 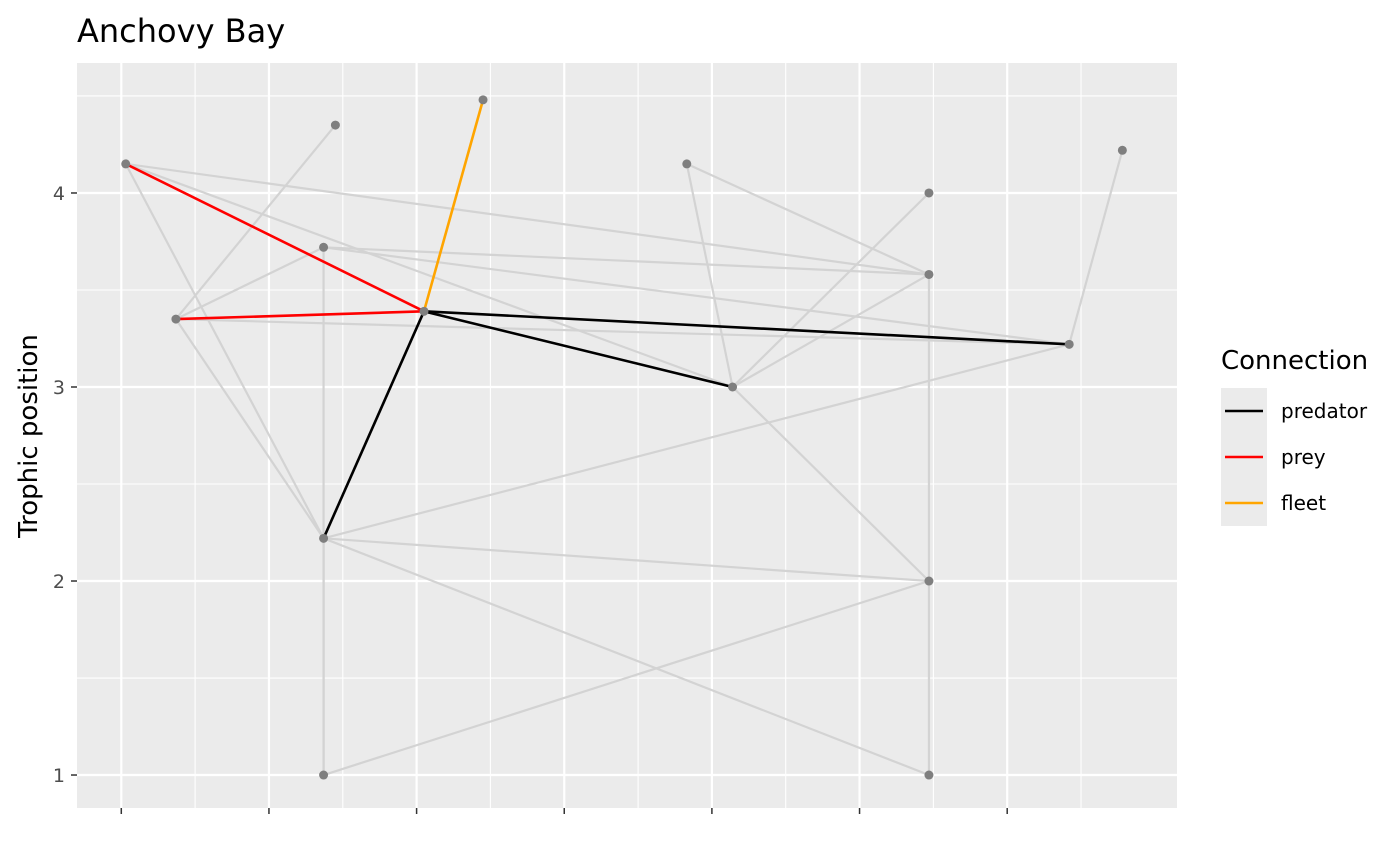 I want to click on fleet-connection-line, so click(x=453, y=205).